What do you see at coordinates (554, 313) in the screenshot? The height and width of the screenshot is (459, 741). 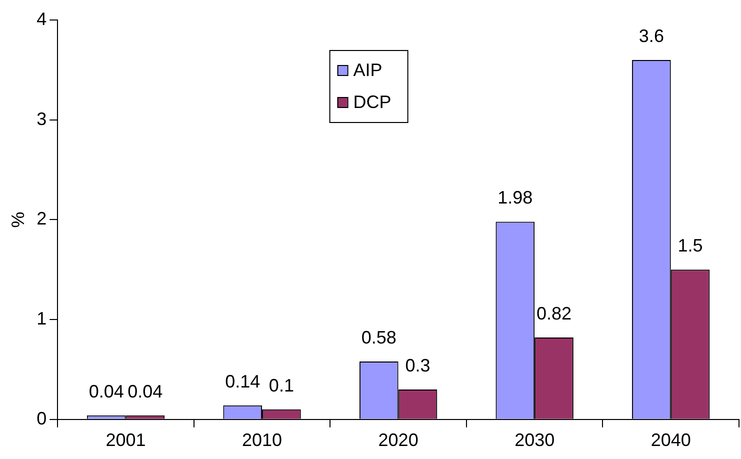 I see `data-label: 0.82` at bounding box center [554, 313].